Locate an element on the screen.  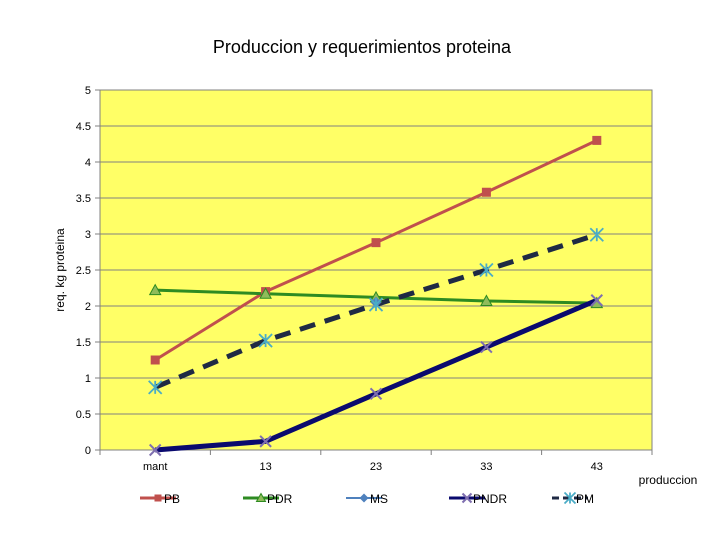
y-tick-label: 3.5 is located at coordinates (83, 199).